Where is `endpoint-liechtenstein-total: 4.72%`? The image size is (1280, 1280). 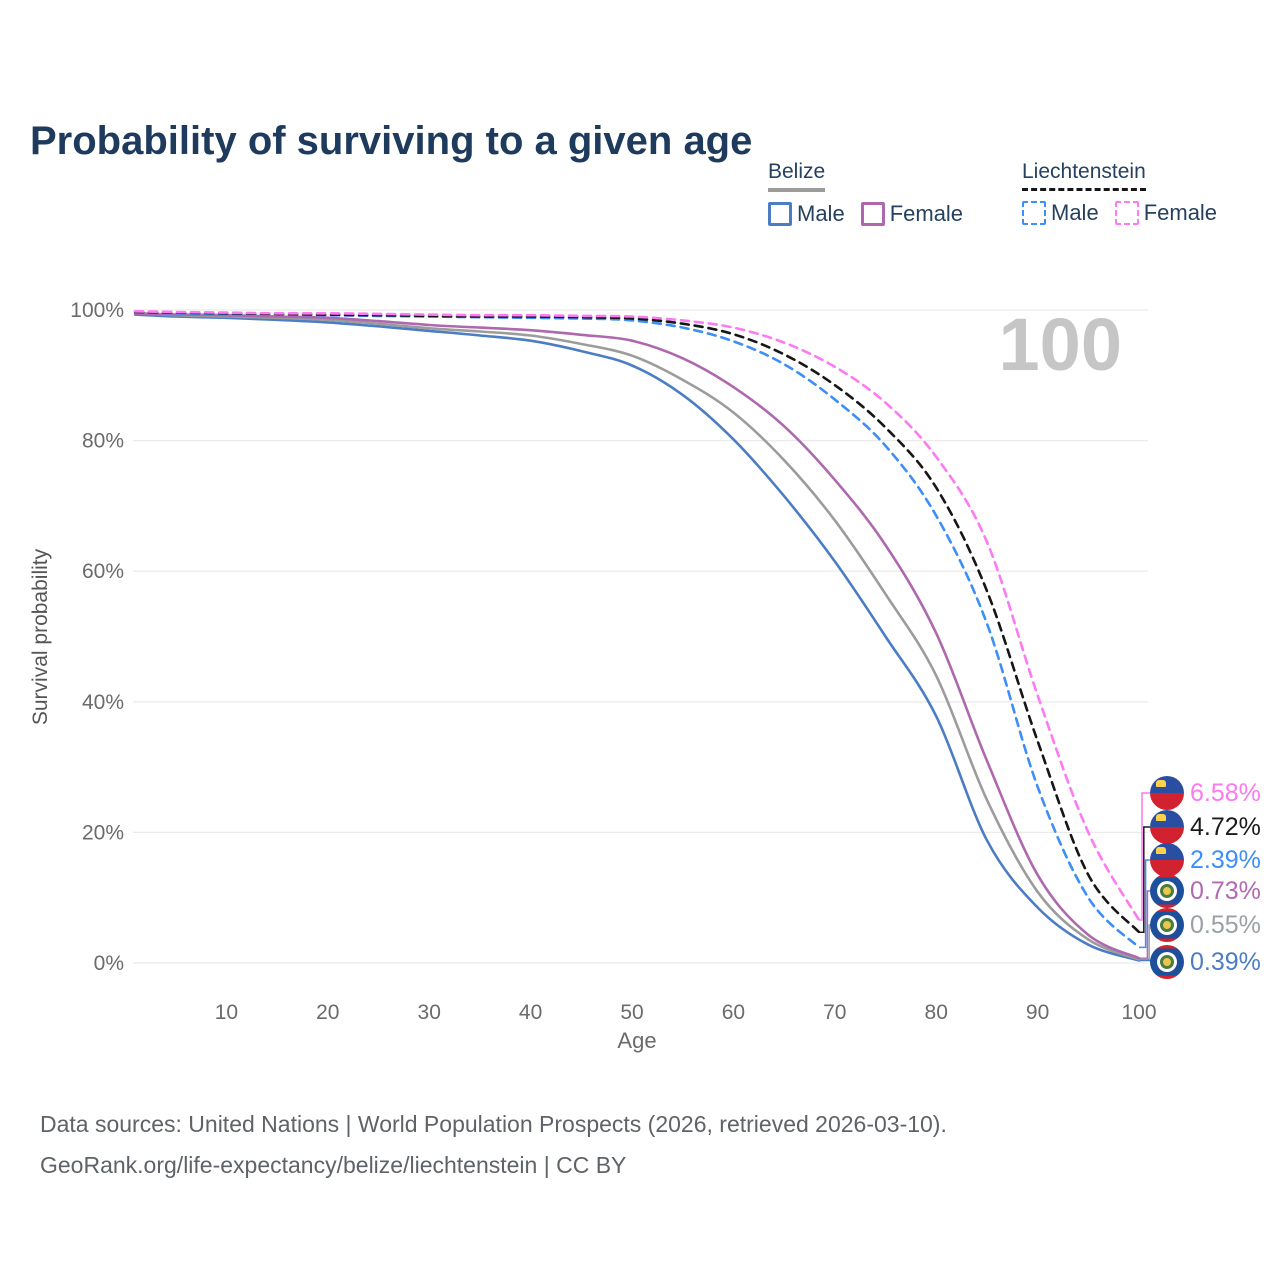 endpoint-liechtenstein-total: 4.72% is located at coordinates (1205, 827).